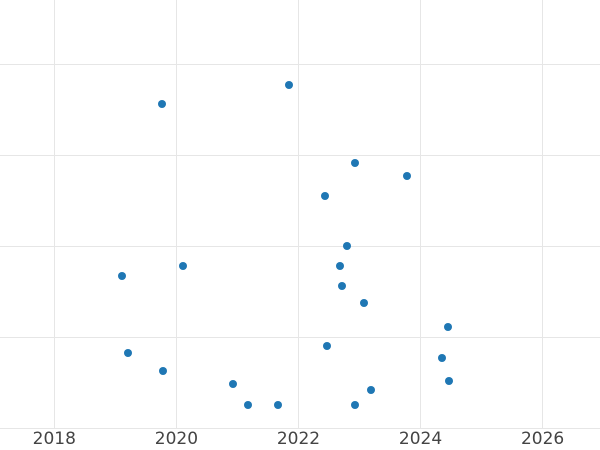 The width and height of the screenshot is (600, 450). Describe the element at coordinates (54, 439) in the screenshot. I see `x-tick-label: 2018` at that location.